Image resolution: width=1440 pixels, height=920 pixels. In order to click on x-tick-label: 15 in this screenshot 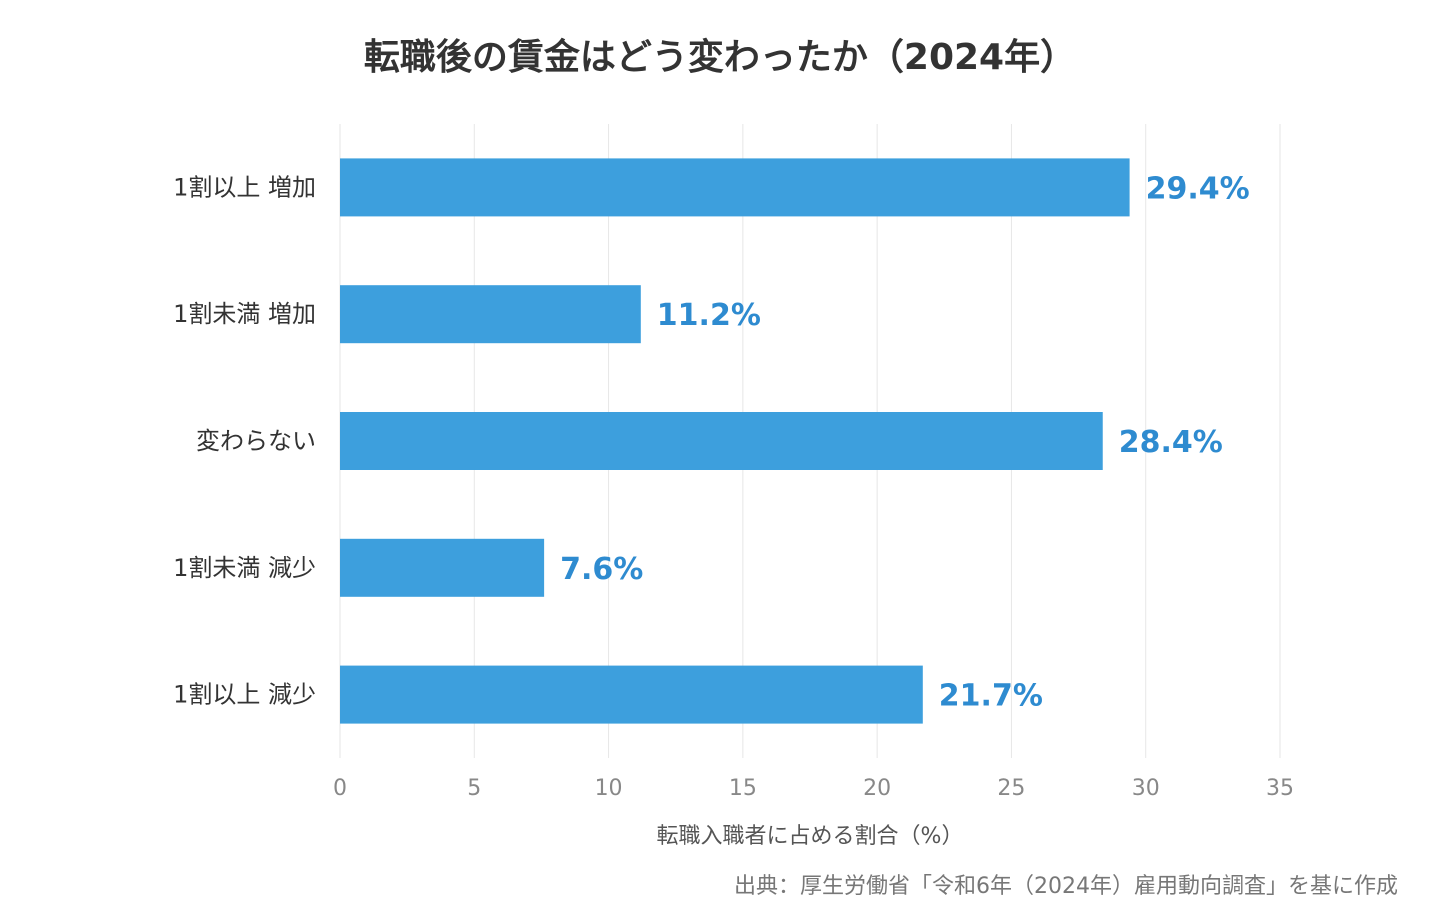, I will do `click(743, 788)`.